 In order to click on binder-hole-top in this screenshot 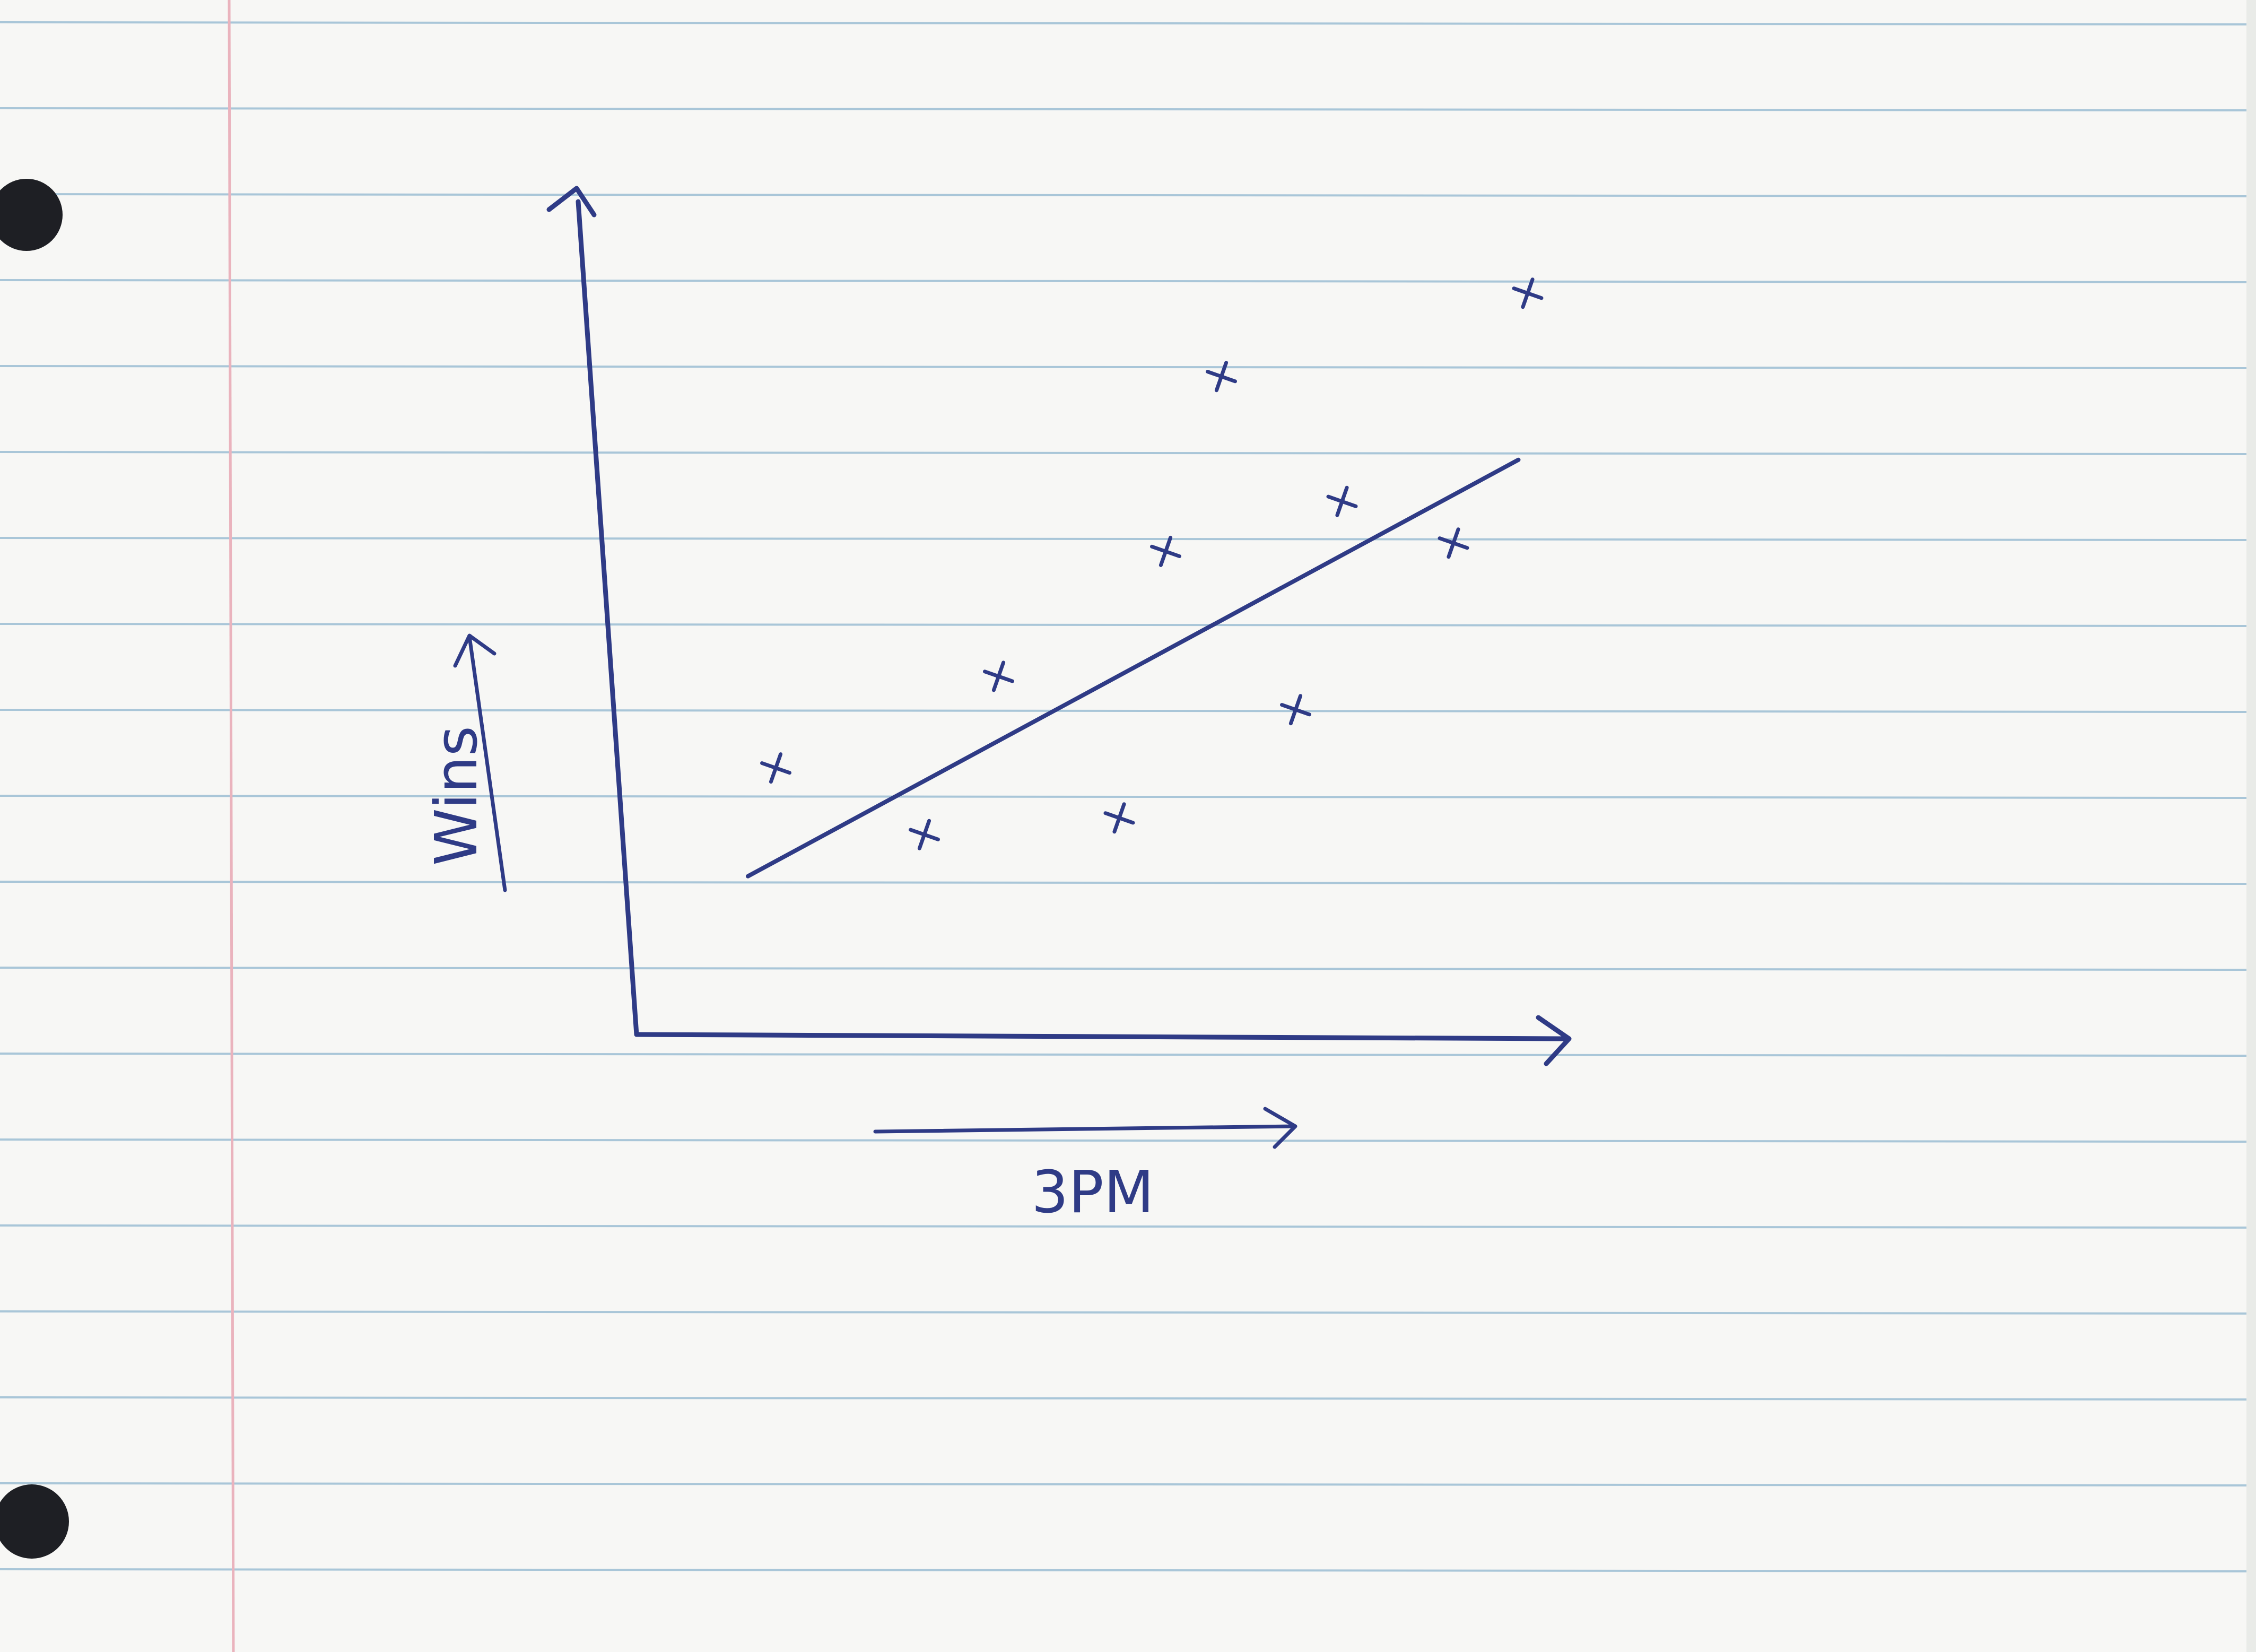, I will do `click(31, 215)`.